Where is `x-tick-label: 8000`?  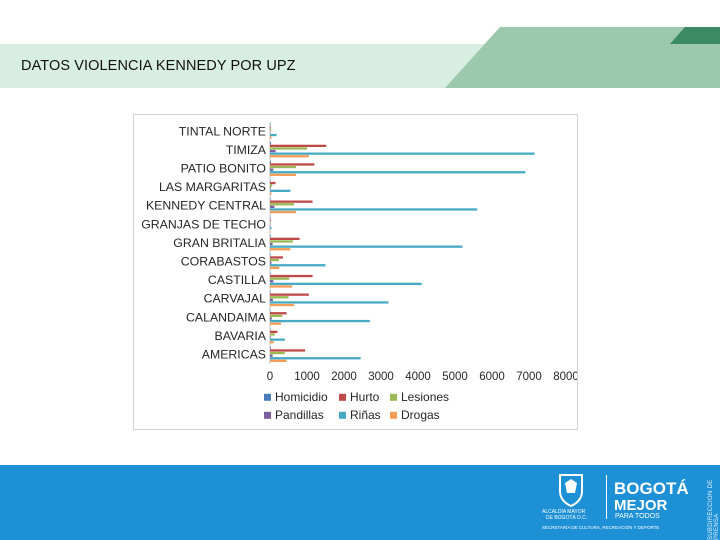 x-tick-label: 8000 is located at coordinates (565, 377).